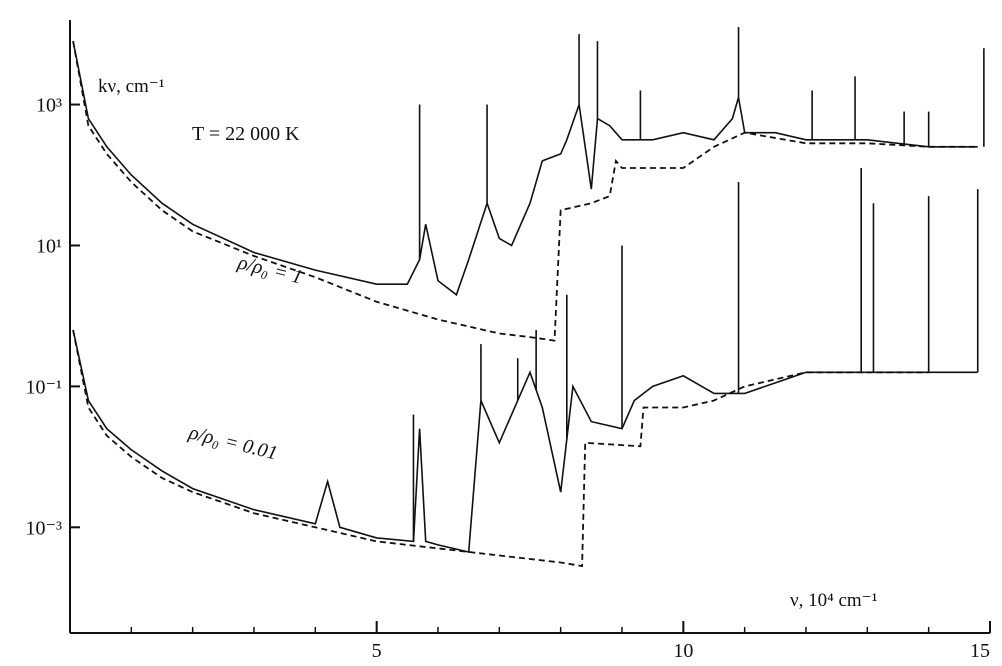  Describe the element at coordinates (131, 86) in the screenshot. I see `y-axis-label: kν, cm⁻¹` at that location.